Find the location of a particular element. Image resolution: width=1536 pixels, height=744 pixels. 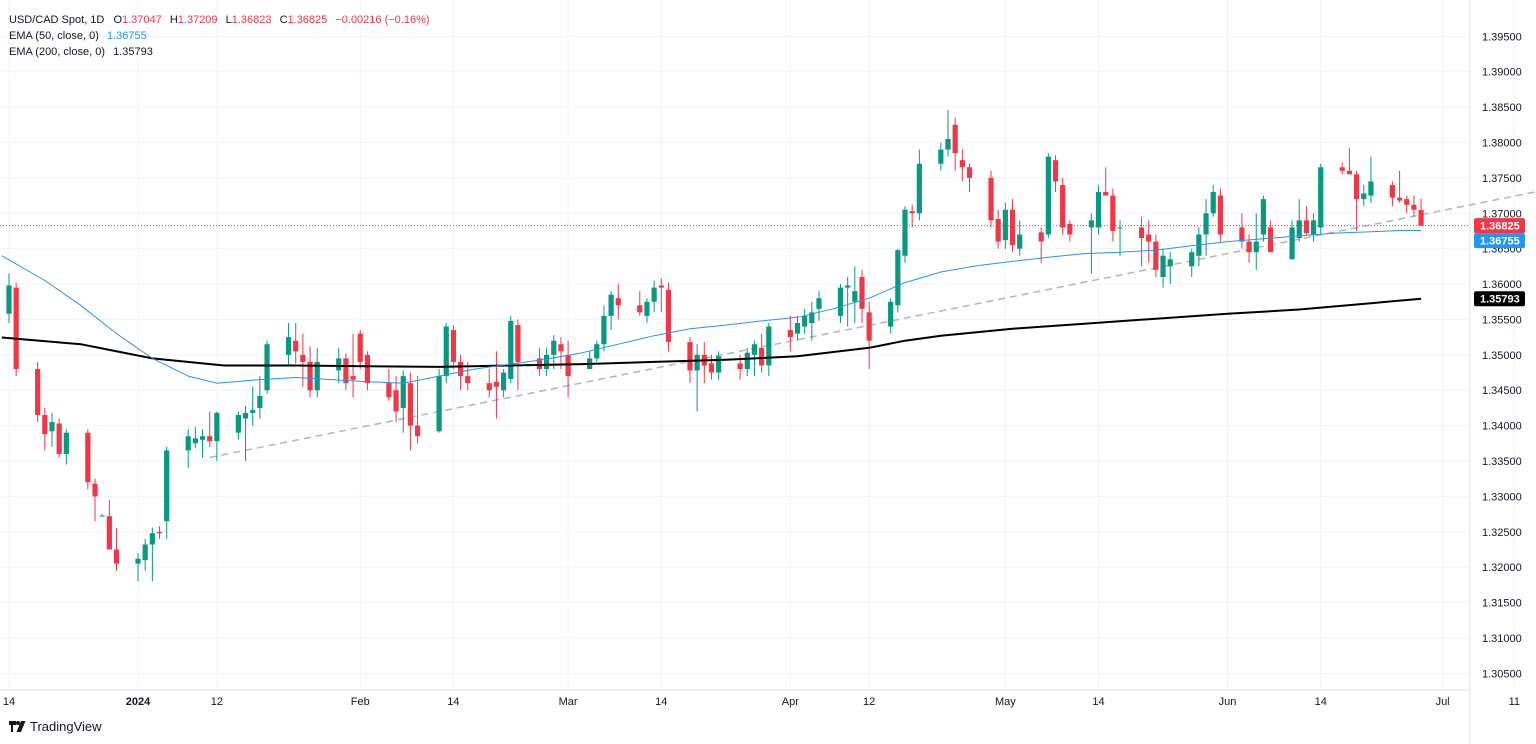

symbol-label: USD/CAD Spot, 1D is located at coordinates (57, 20).